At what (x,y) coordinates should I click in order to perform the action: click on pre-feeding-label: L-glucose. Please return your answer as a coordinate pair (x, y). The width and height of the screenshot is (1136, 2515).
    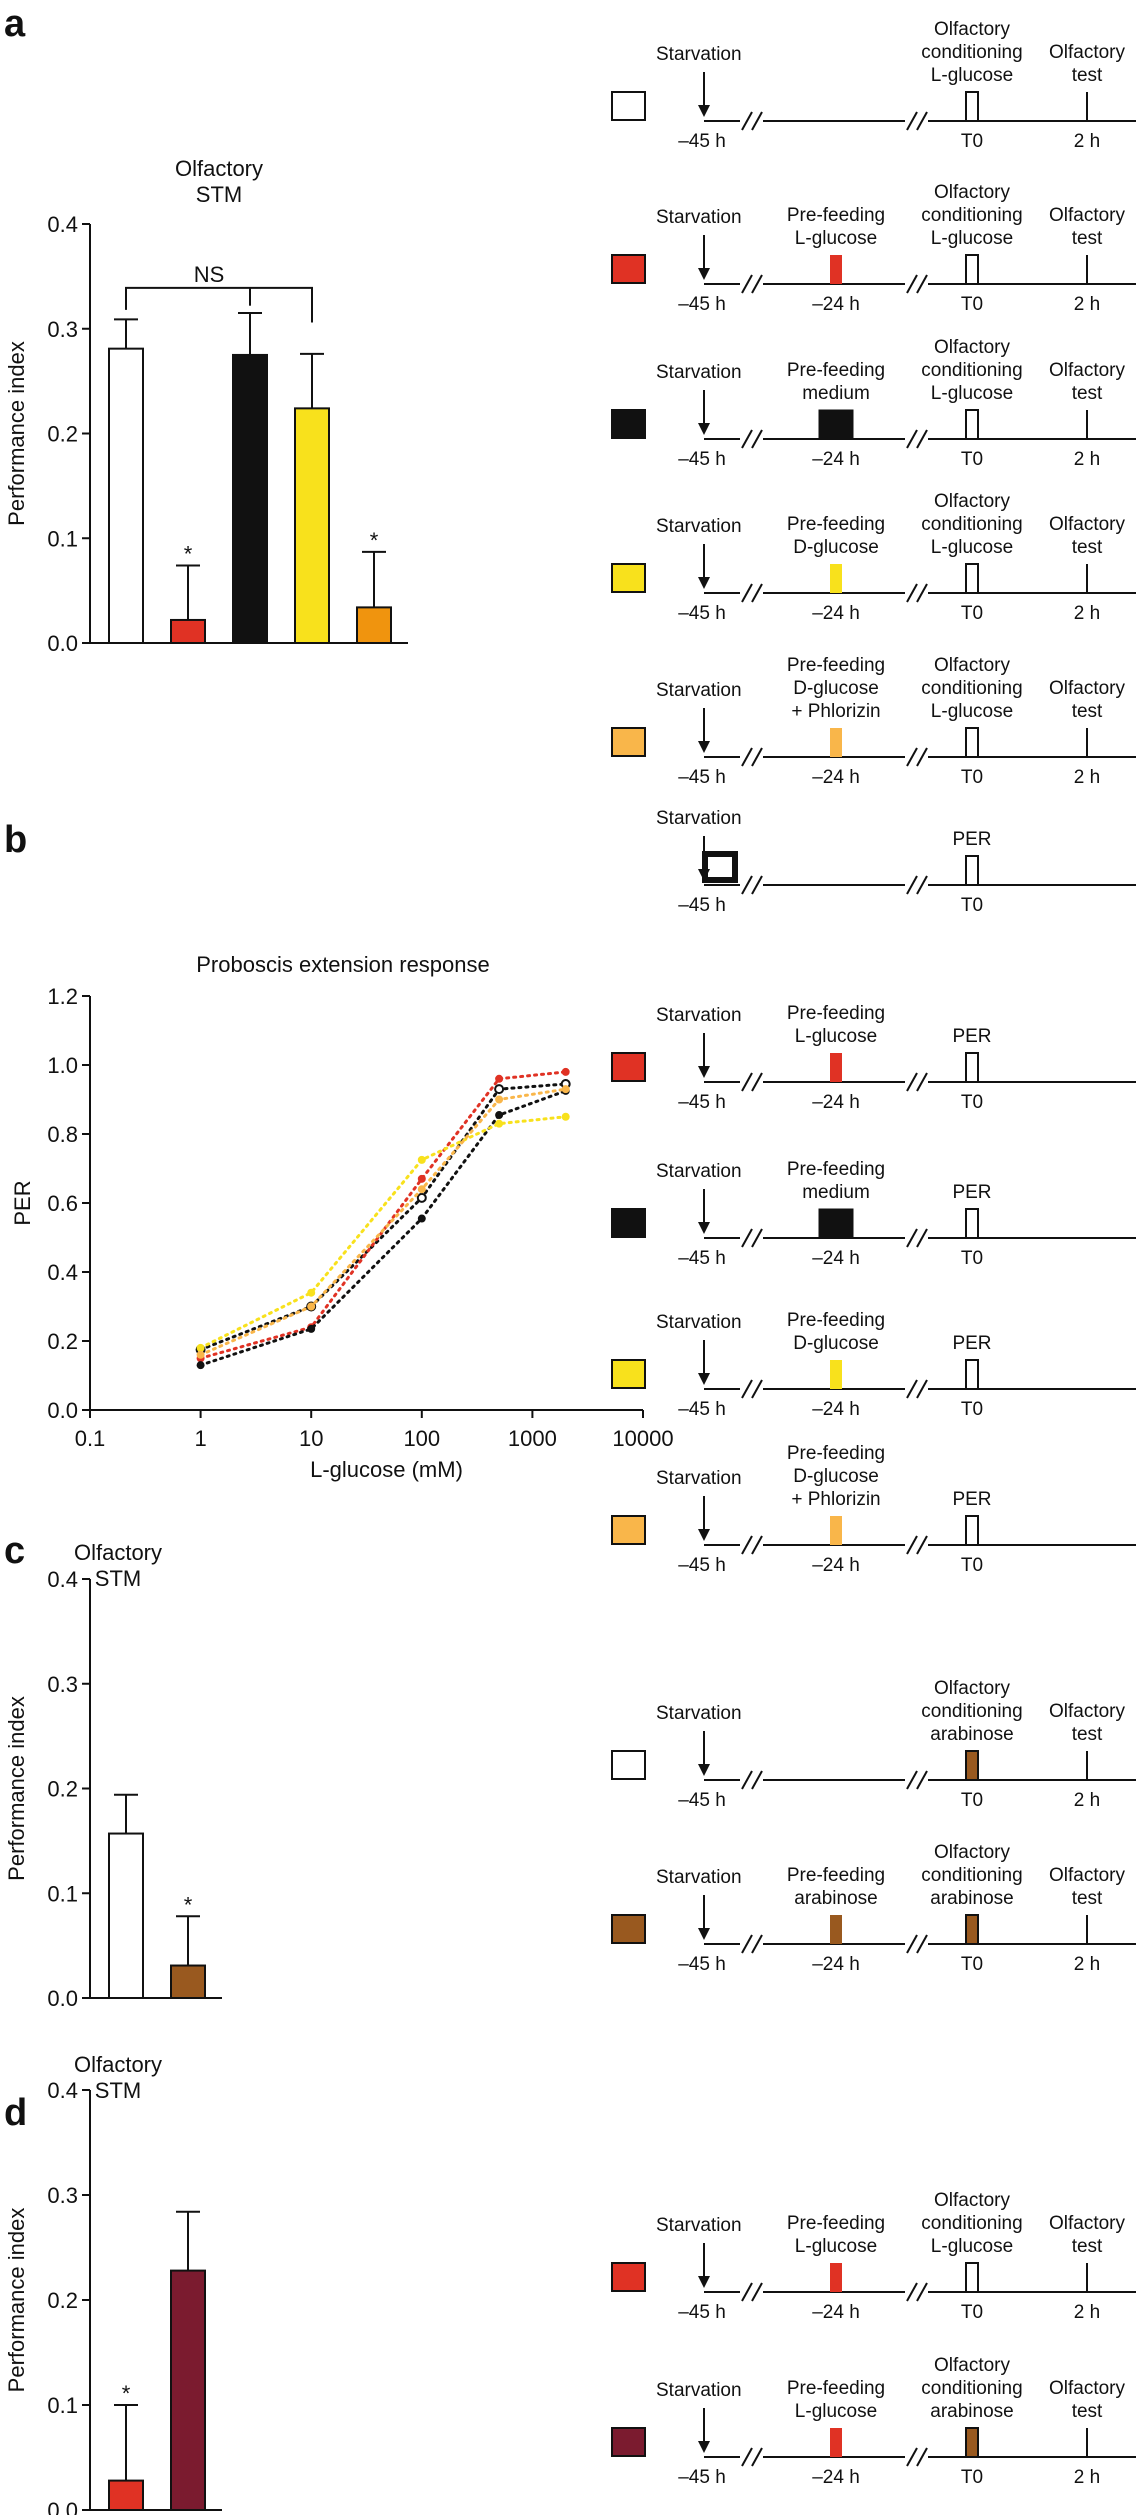
    Looking at the image, I should click on (836, 2246).